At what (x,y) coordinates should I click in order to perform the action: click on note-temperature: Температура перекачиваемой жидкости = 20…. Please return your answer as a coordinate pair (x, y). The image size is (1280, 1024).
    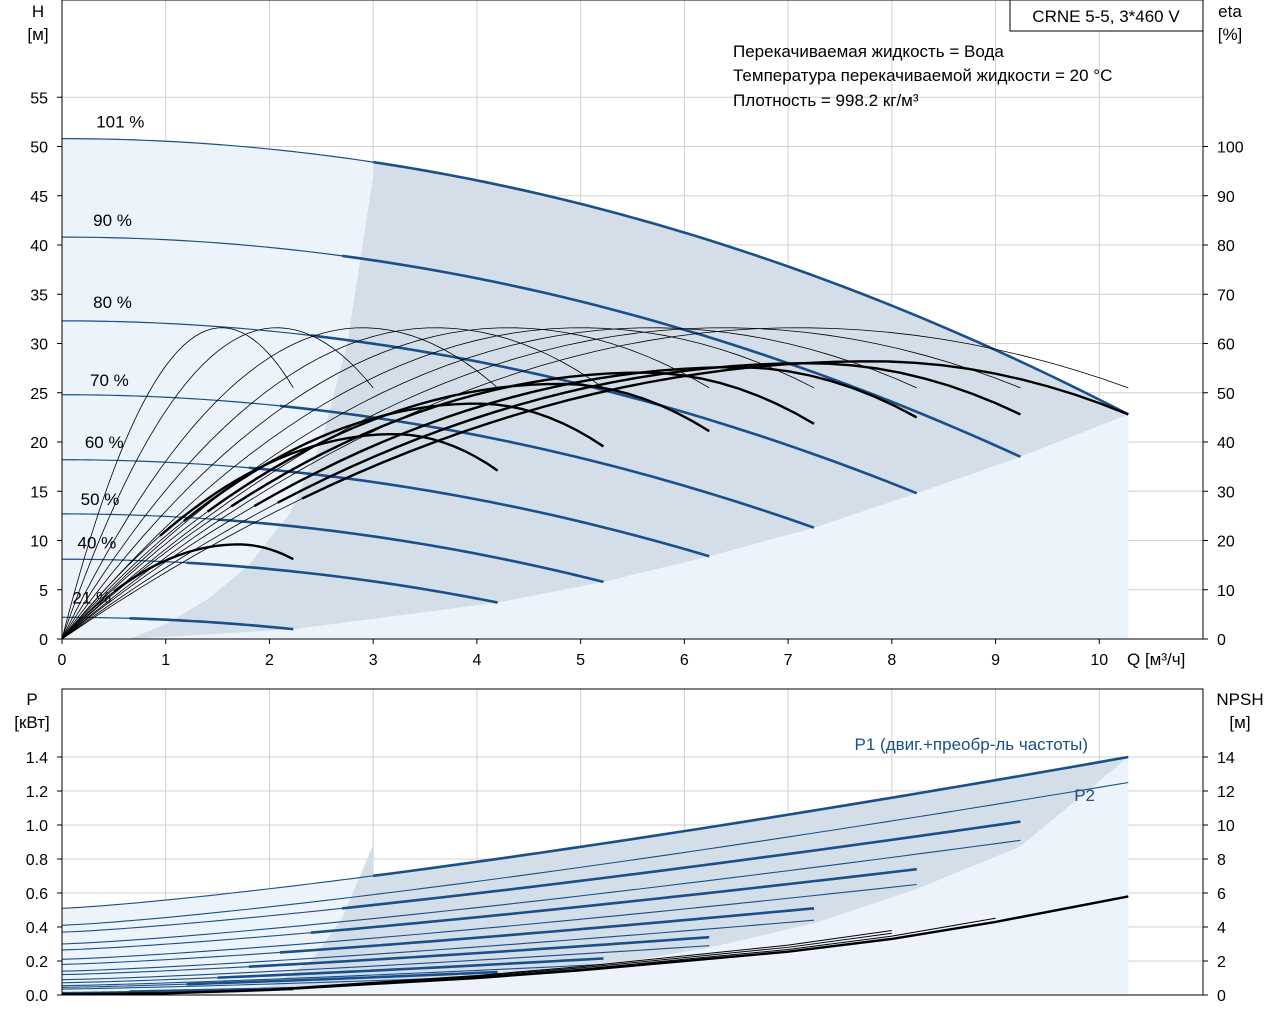
    Looking at the image, I should click on (922, 75).